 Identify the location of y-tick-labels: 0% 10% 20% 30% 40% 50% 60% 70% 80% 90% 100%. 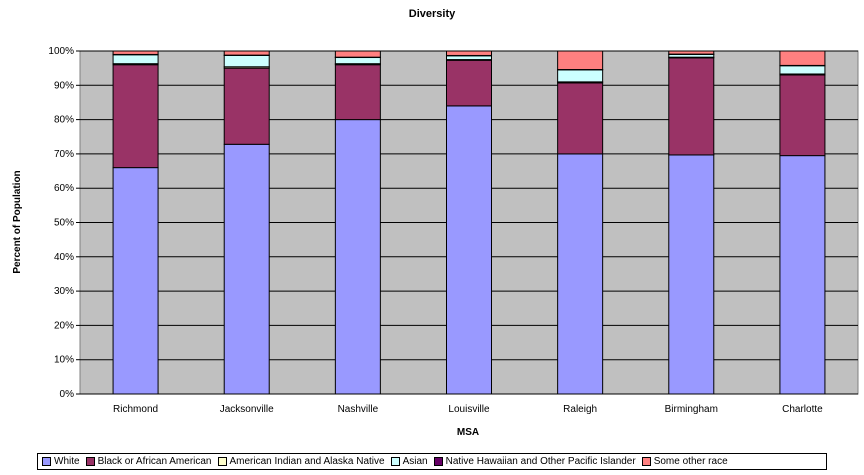
(61, 223).